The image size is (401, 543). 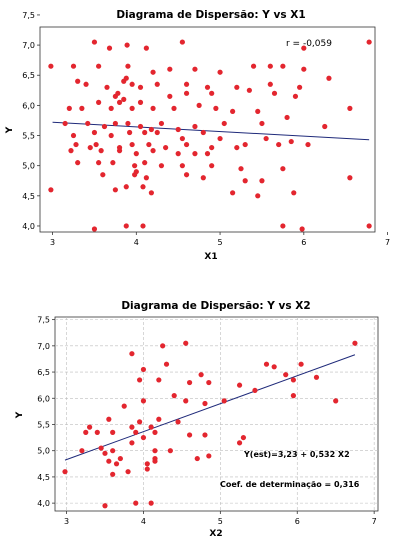 I want to click on x-tick-label: 7, so click(x=387, y=242).